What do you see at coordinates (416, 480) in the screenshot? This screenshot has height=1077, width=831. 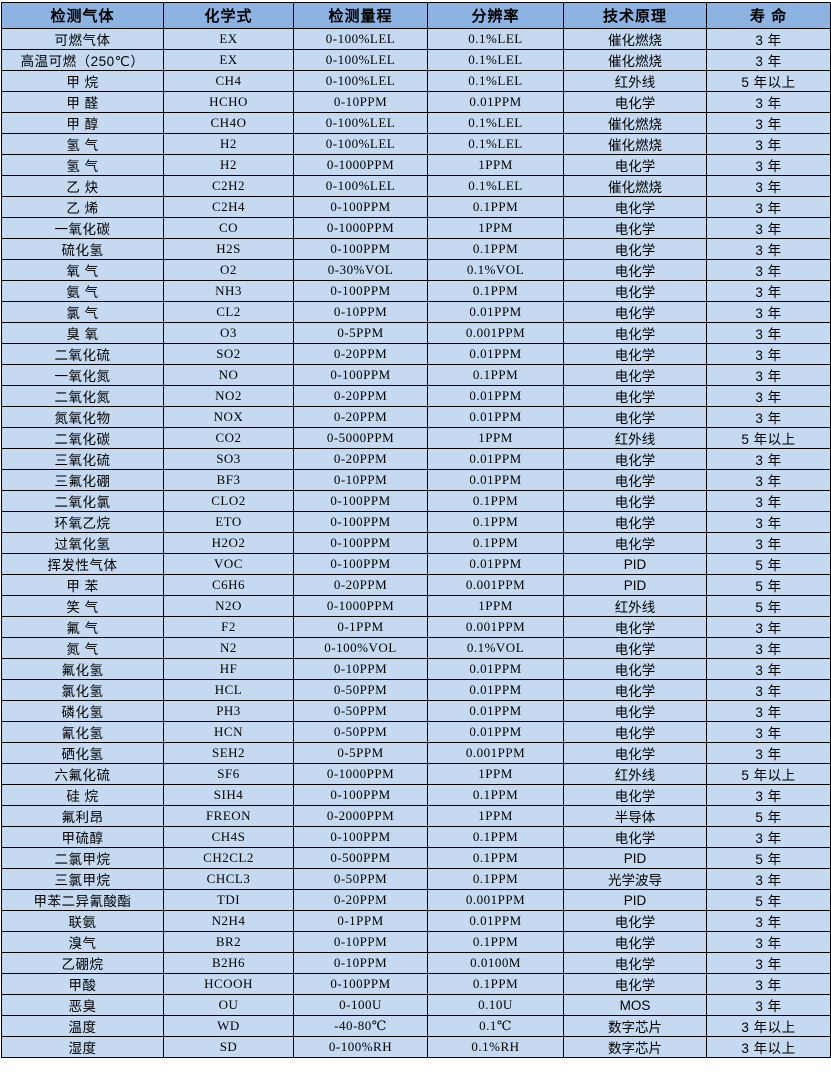 I see `table-row: 三氟化硼 BF3 0-10PPM 0.01PPM 电化学 3 年` at bounding box center [416, 480].